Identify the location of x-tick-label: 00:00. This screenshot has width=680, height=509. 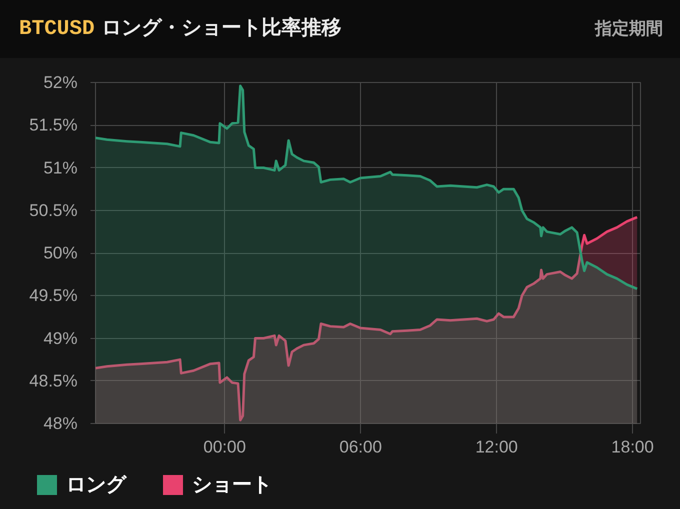
(224, 447).